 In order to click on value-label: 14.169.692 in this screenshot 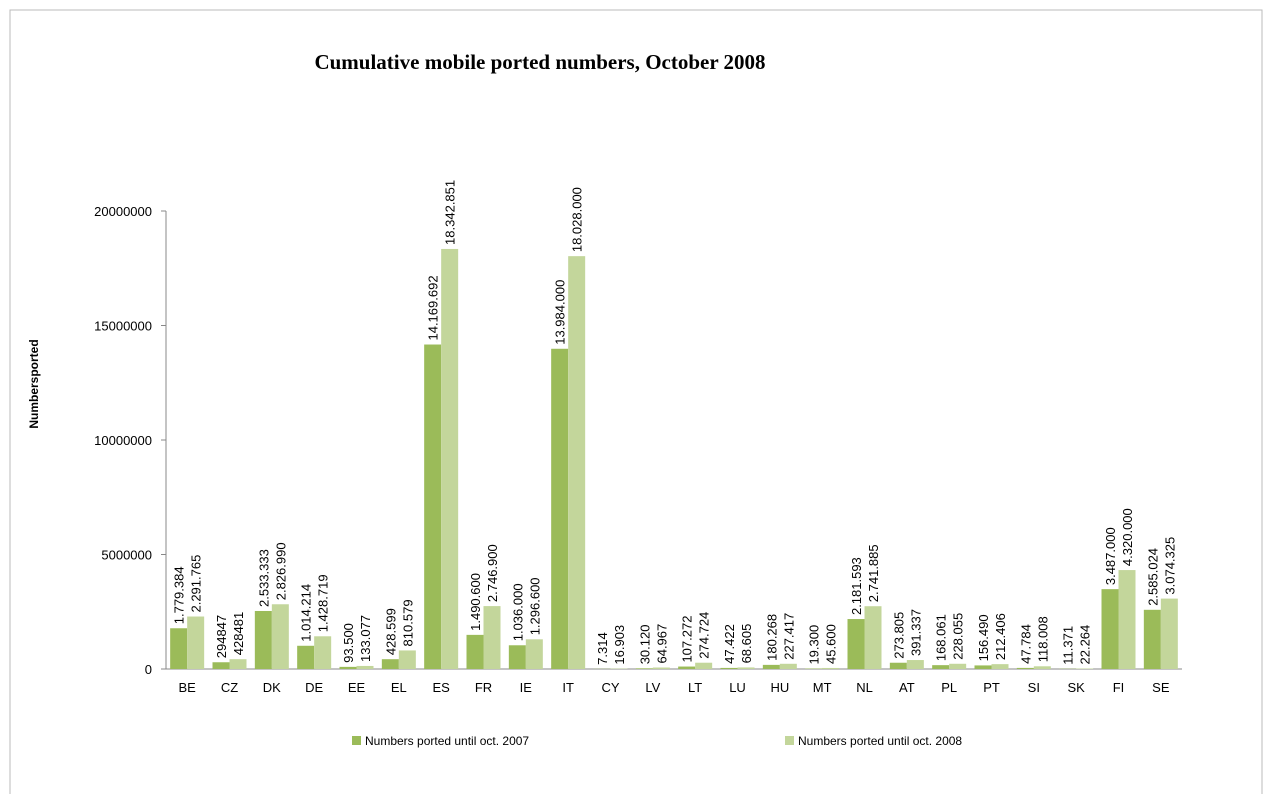, I will do `click(433, 307)`.